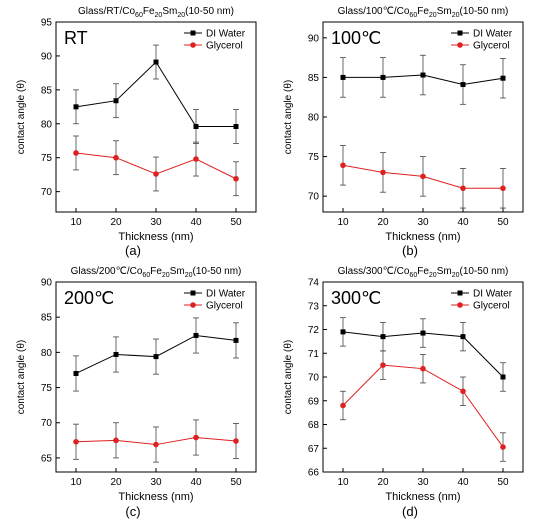 This screenshot has width=550, height=525. Describe the element at coordinates (314, 473) in the screenshot. I see `y-tick-label: 66` at that location.